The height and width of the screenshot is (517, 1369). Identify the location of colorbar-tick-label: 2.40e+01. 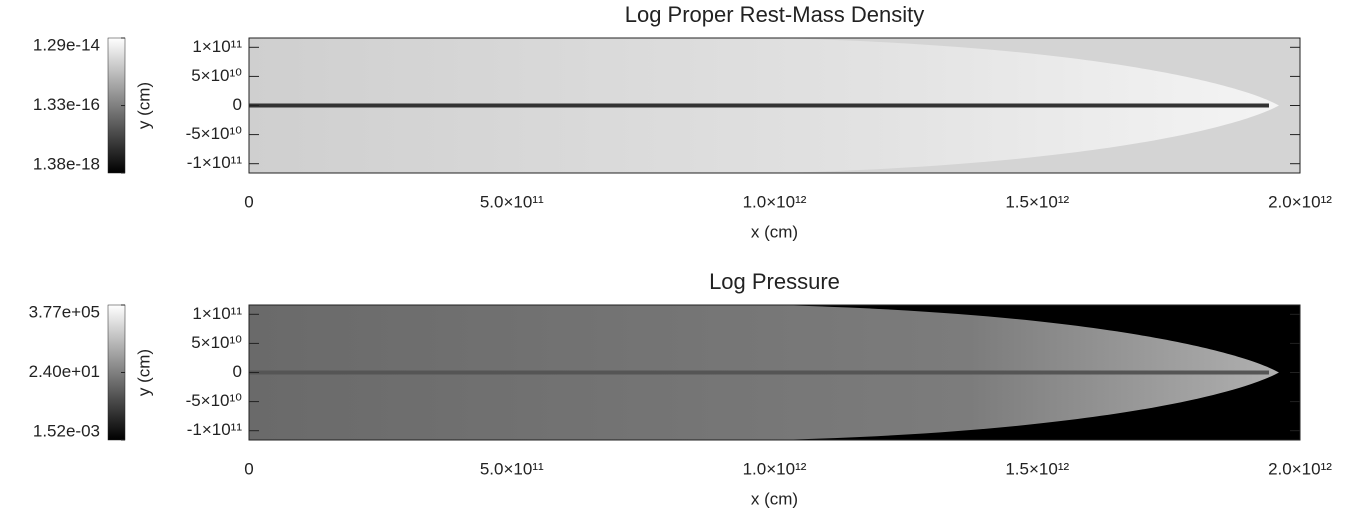
(64, 371).